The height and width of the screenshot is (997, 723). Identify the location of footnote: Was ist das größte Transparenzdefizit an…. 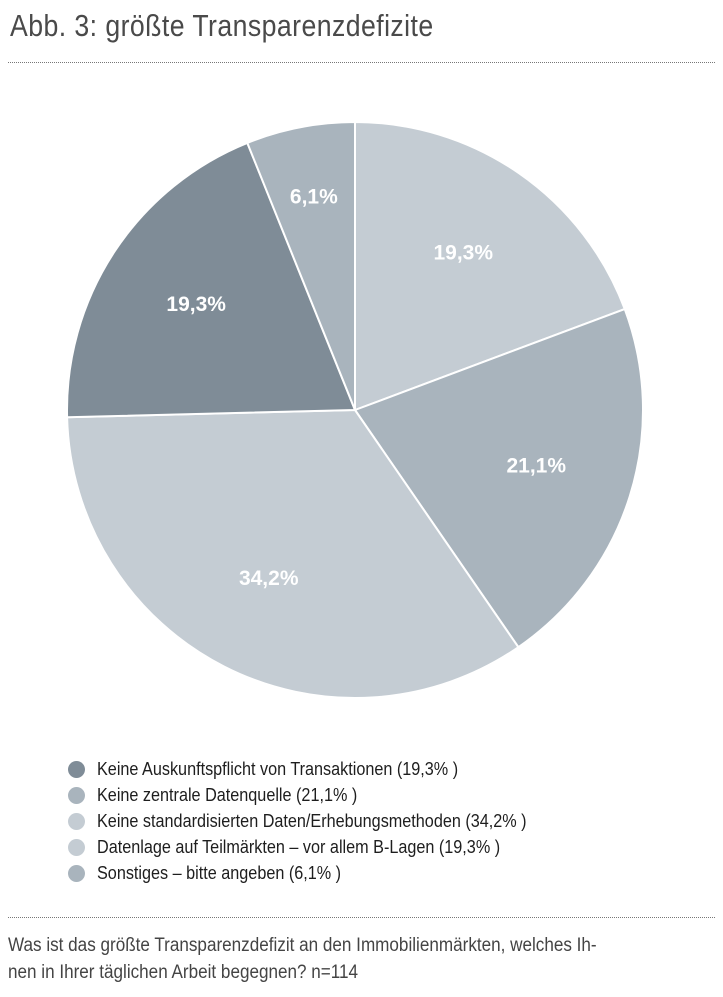
(350, 959).